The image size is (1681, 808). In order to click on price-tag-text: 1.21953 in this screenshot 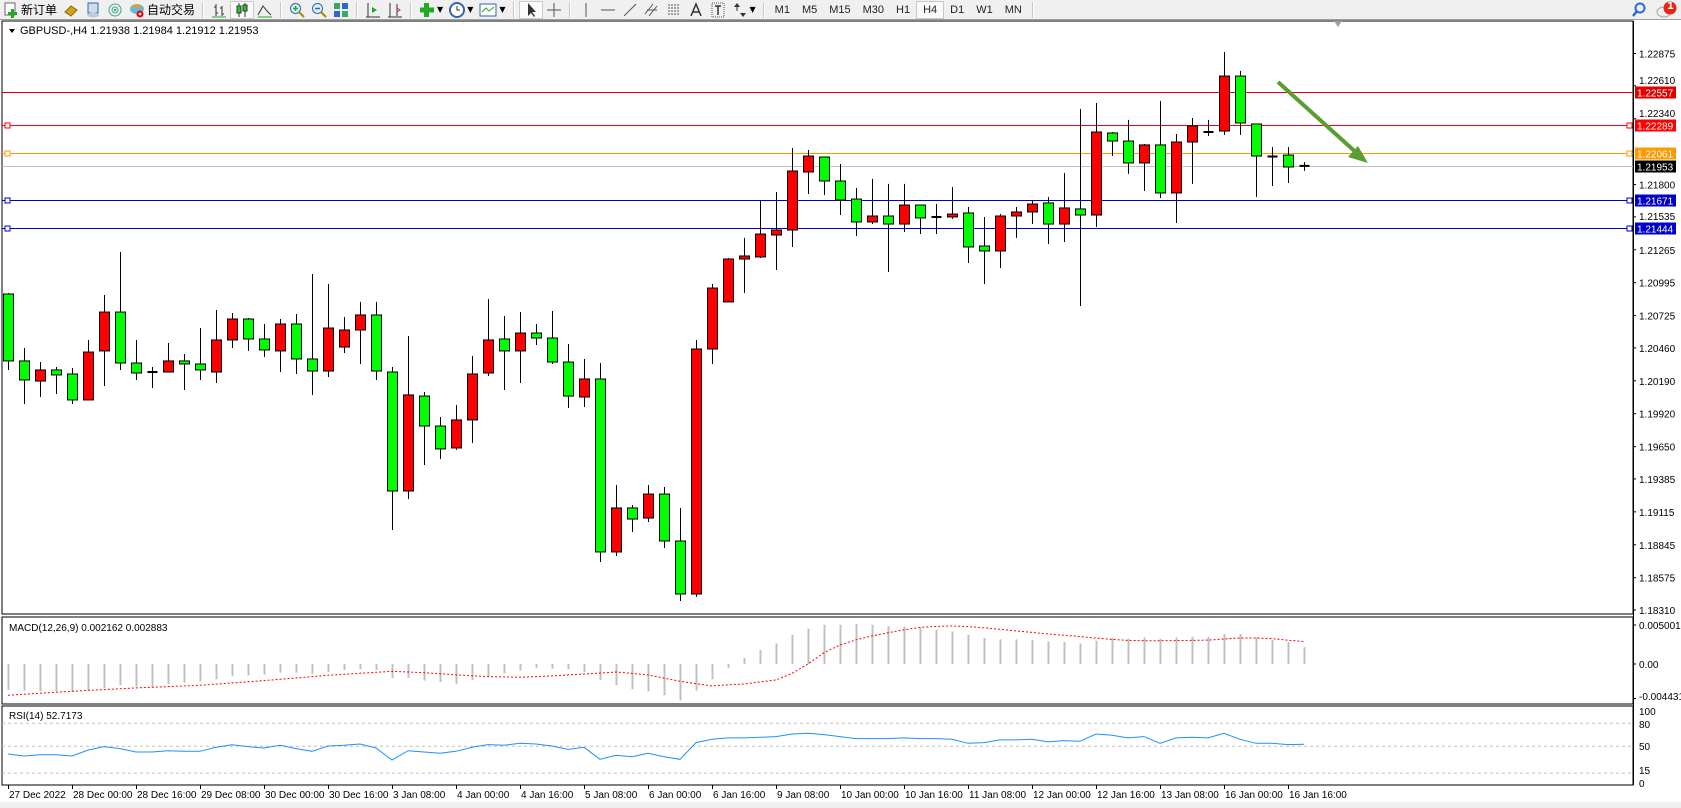, I will do `click(1655, 168)`.